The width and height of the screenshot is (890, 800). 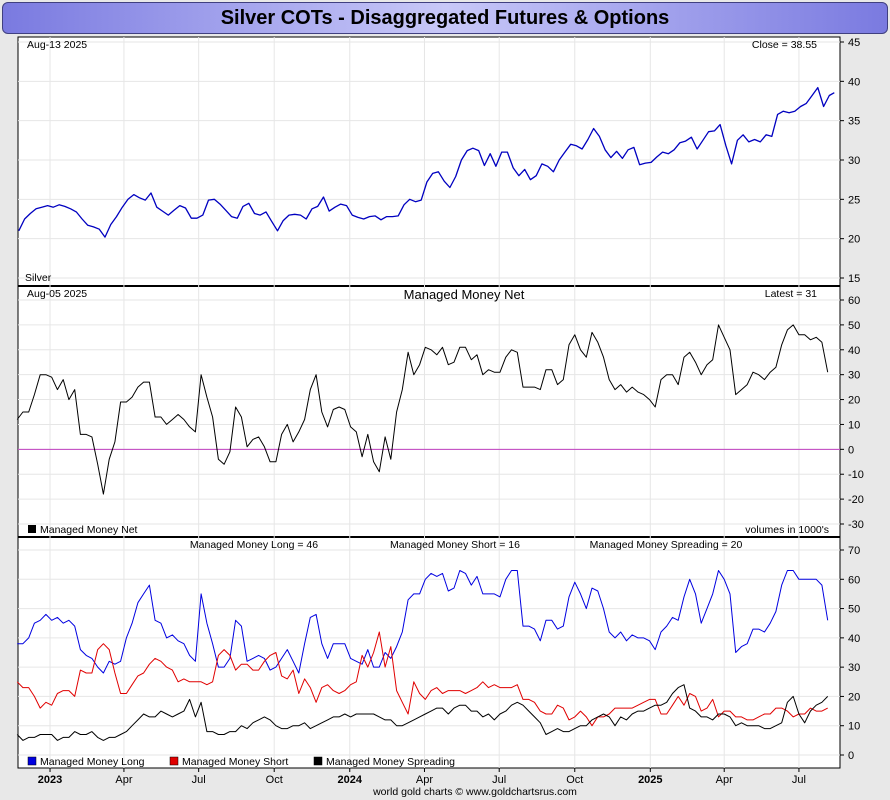 What do you see at coordinates (666, 545) in the screenshot?
I see `spreading-header-label: Managed Money Spreading = 20` at bounding box center [666, 545].